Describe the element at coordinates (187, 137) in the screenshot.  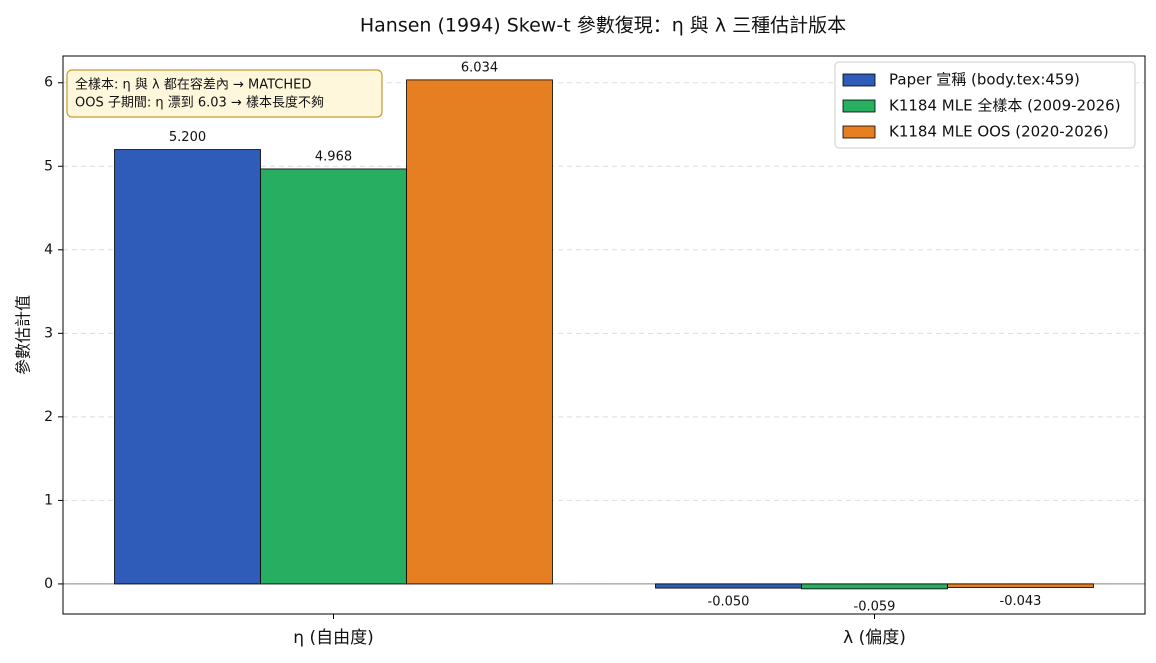
I see `value-label: 5.200` at that location.